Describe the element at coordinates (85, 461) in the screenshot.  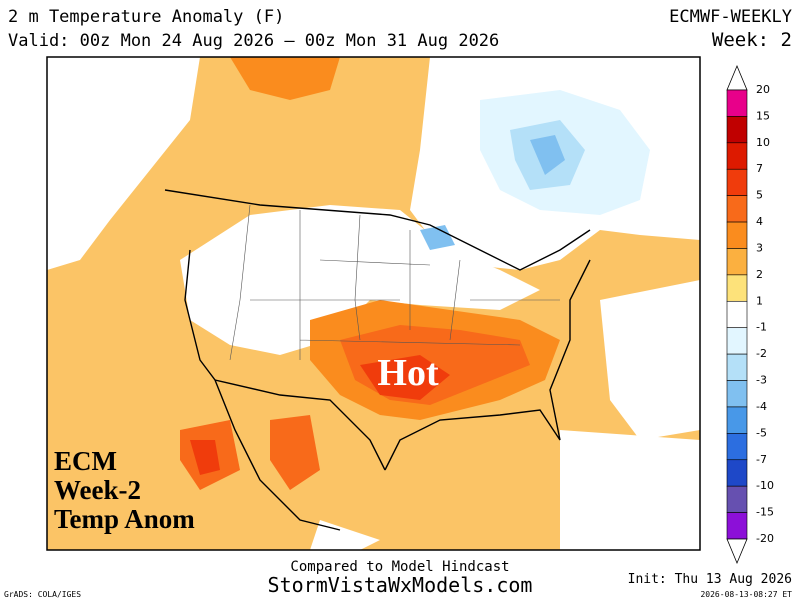
I see `caption-line: ECM` at that location.